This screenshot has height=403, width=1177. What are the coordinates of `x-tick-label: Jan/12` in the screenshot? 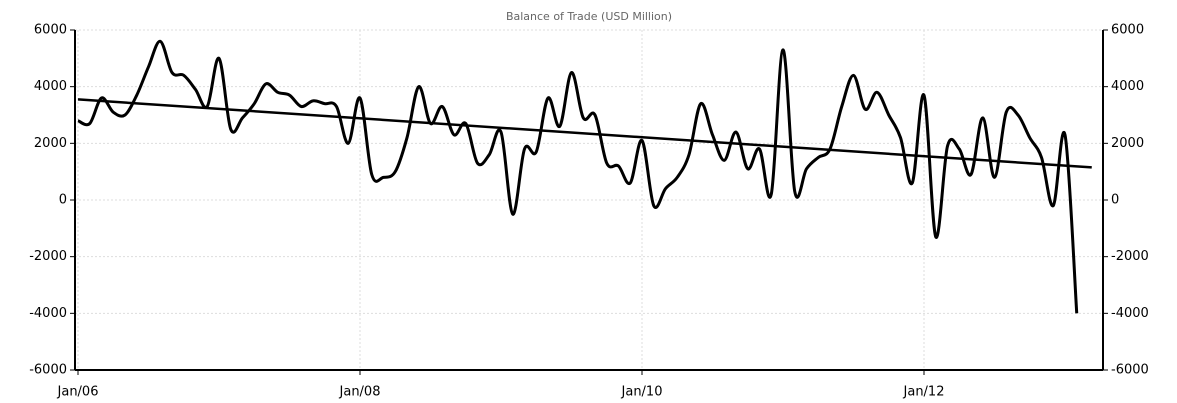 It's located at (924, 392).